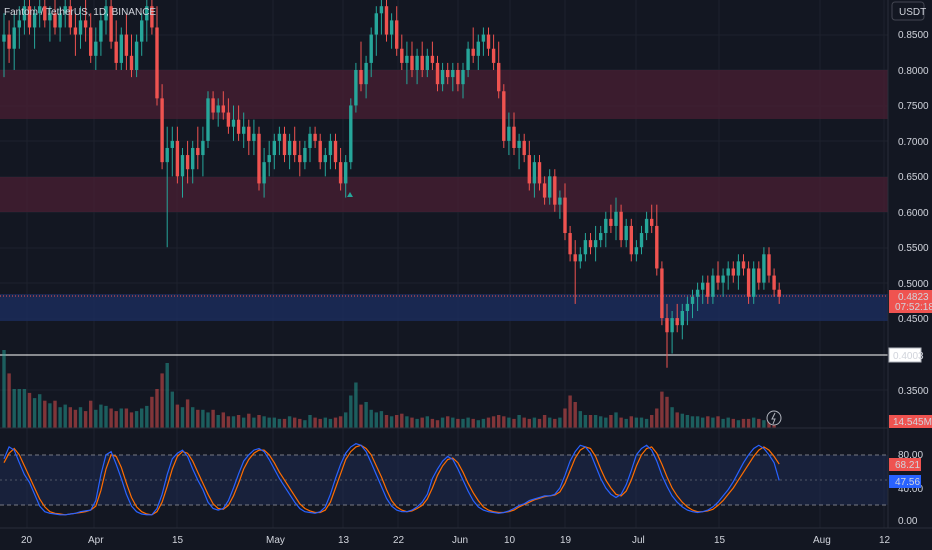 The height and width of the screenshot is (550, 932). I want to click on time-axis, so click(444, 539).